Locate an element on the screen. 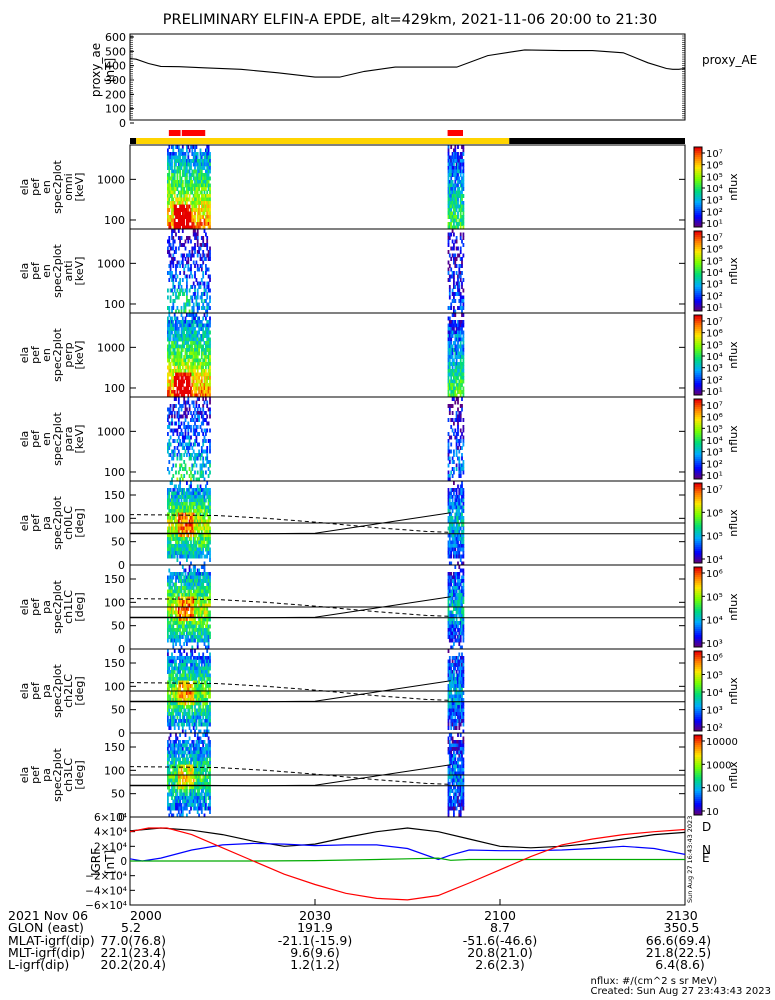  spectrogram-cells is located at coordinates (316, 187).